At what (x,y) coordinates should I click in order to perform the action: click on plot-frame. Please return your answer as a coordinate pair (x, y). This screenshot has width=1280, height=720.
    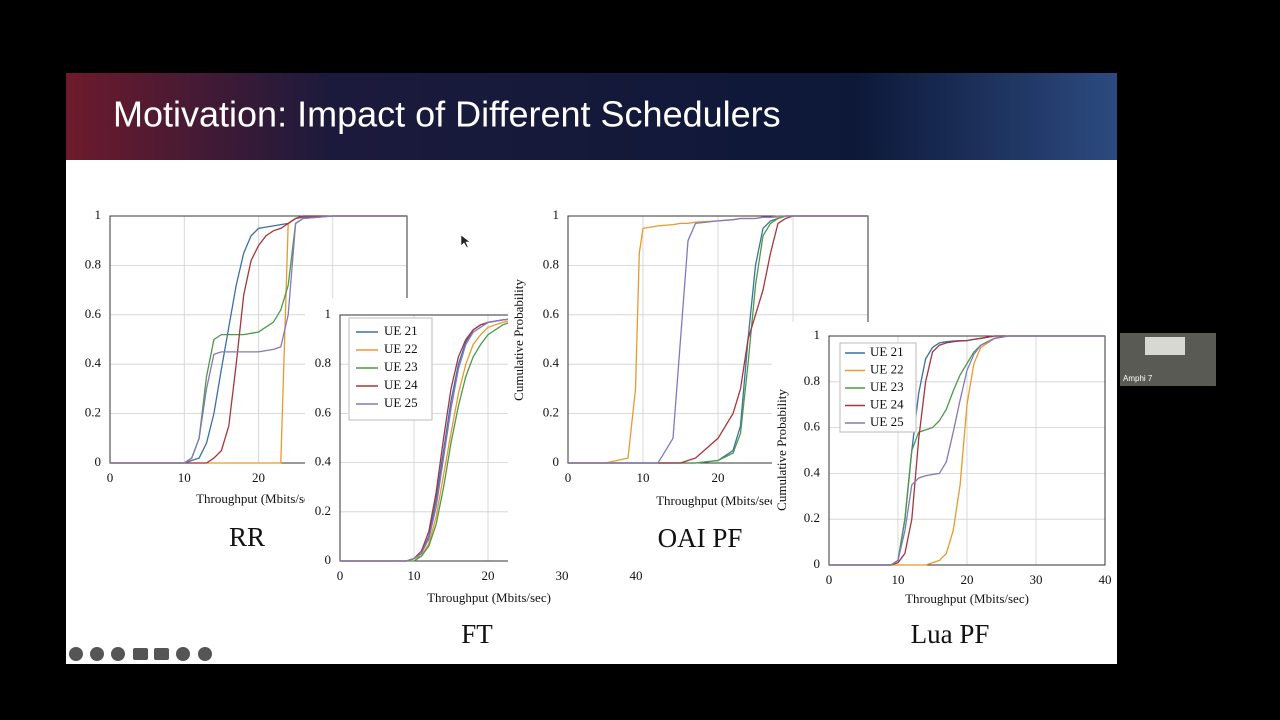
    Looking at the image, I should click on (967, 450).